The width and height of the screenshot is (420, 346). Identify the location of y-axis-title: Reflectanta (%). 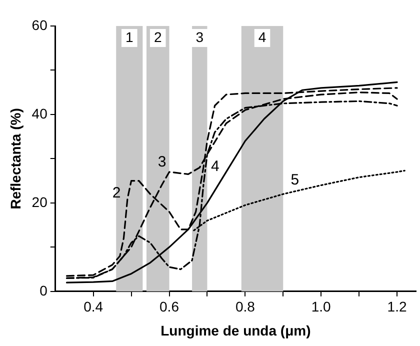
(15, 159).